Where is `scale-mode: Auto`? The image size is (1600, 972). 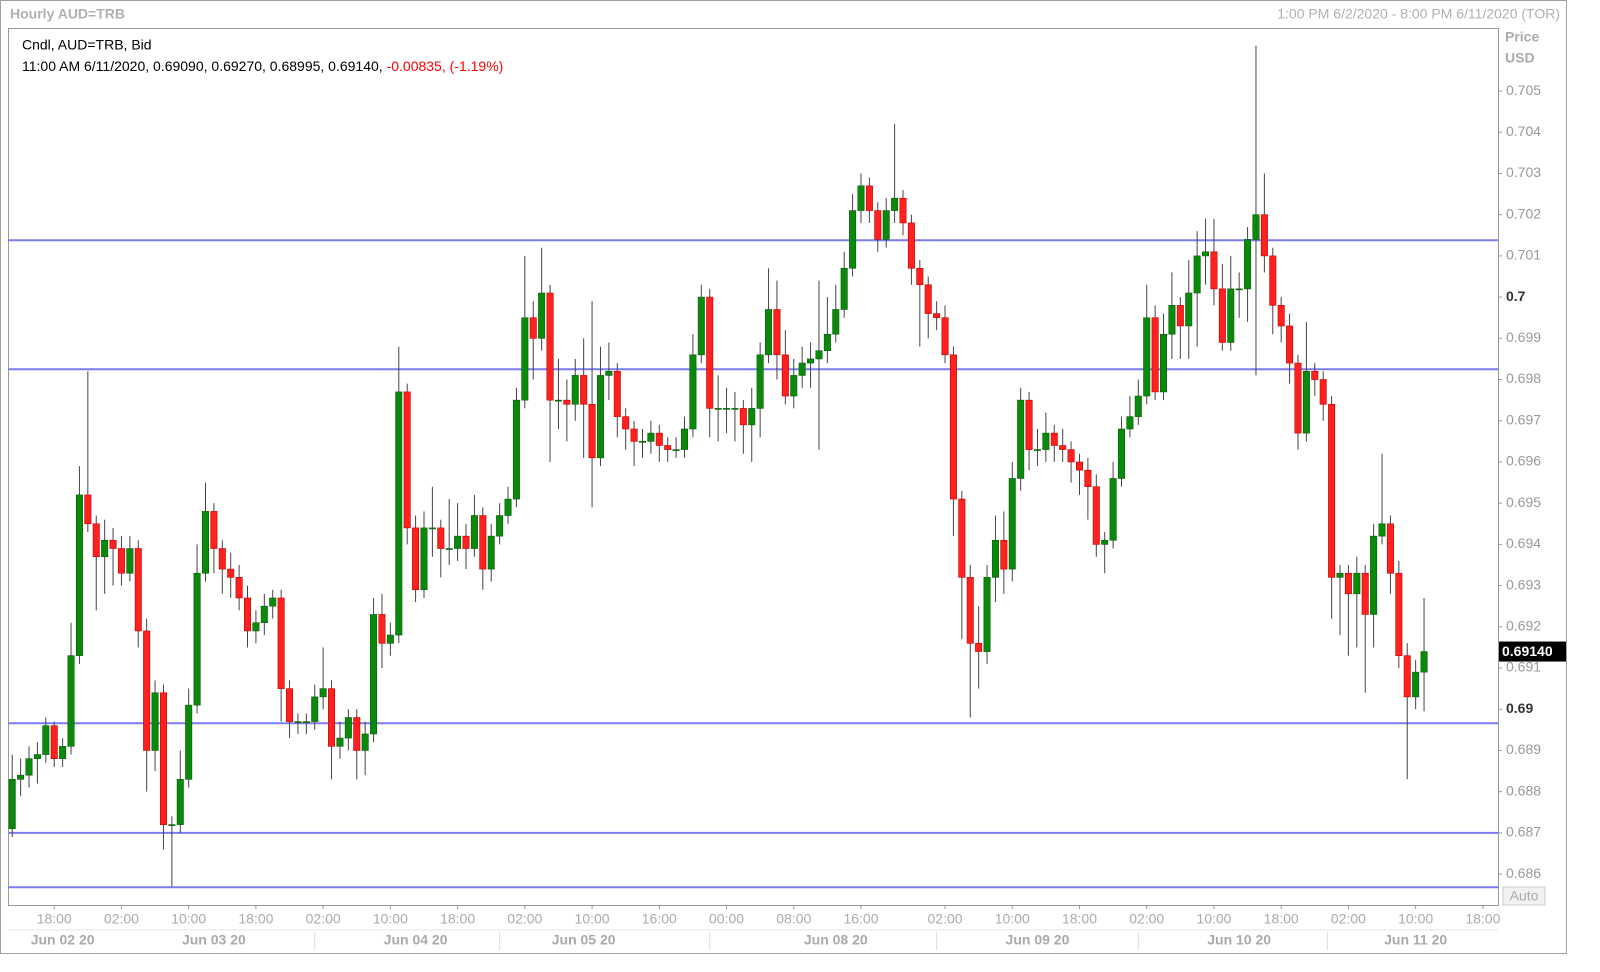 scale-mode: Auto is located at coordinates (1524, 896).